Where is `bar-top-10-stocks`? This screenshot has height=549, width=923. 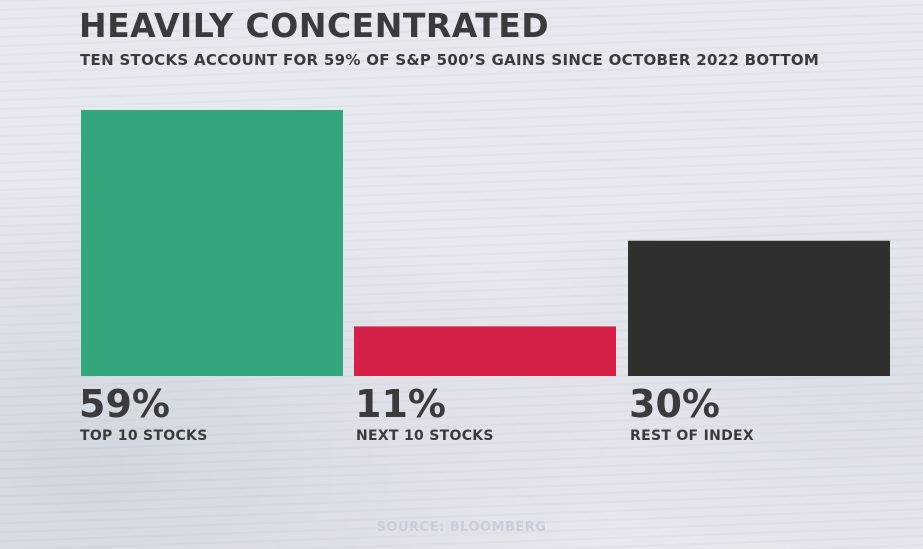
bar-top-10-stocks is located at coordinates (212, 243).